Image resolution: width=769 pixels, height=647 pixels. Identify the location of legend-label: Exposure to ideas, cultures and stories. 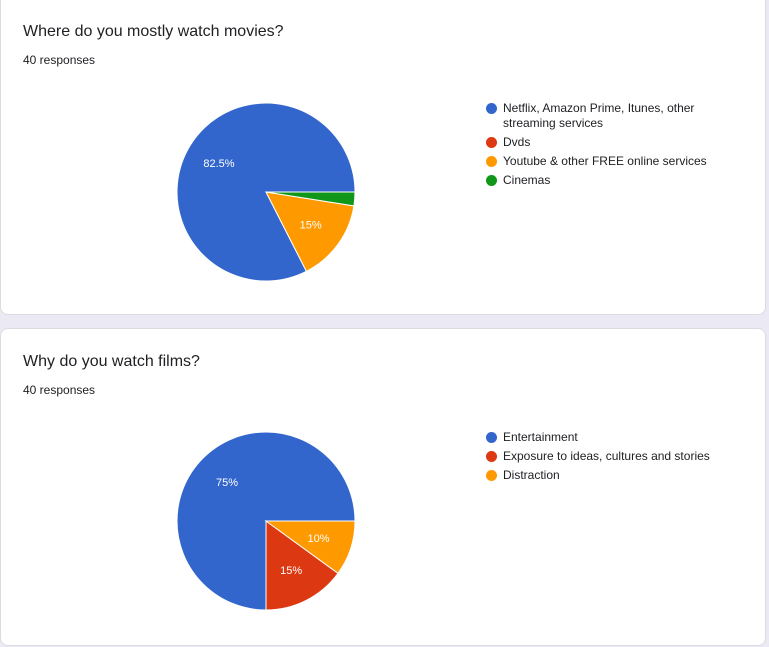
(606, 456).